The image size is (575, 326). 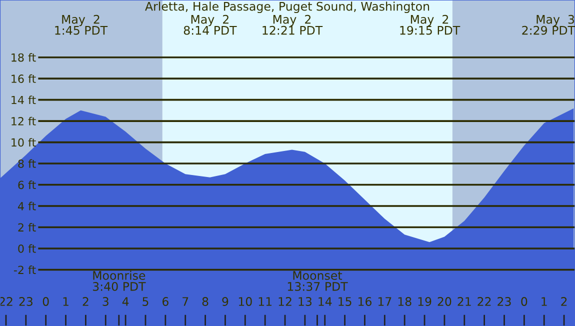 I want to click on x-tick-label: 13, so click(x=305, y=301).